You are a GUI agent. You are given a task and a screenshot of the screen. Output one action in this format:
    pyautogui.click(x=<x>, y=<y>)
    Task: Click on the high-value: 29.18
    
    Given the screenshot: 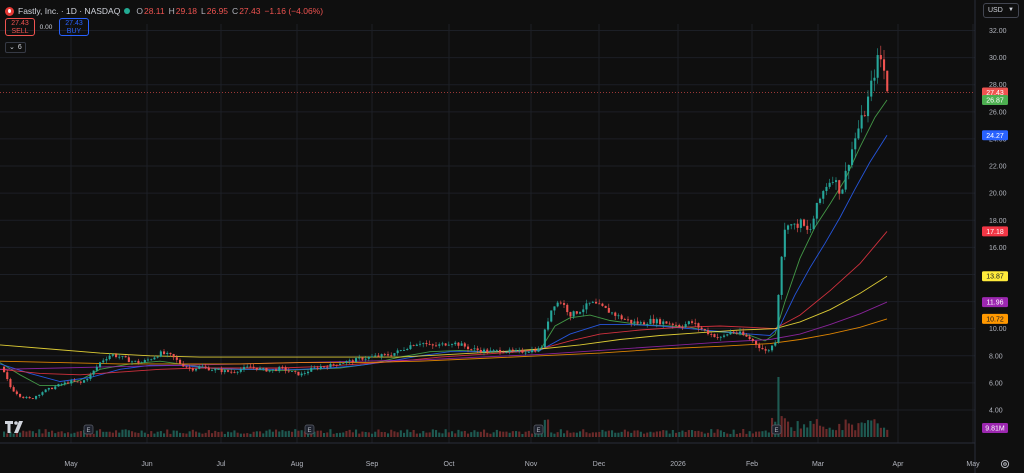 What is the action you would take?
    pyautogui.click(x=186, y=11)
    